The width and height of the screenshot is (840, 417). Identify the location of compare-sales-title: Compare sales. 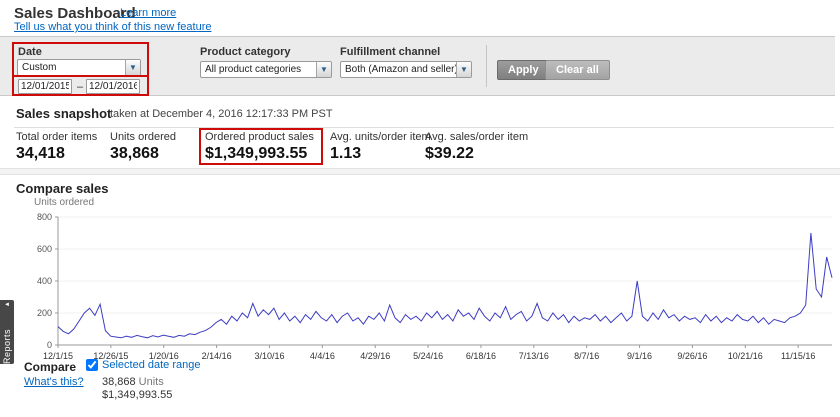
(62, 188).